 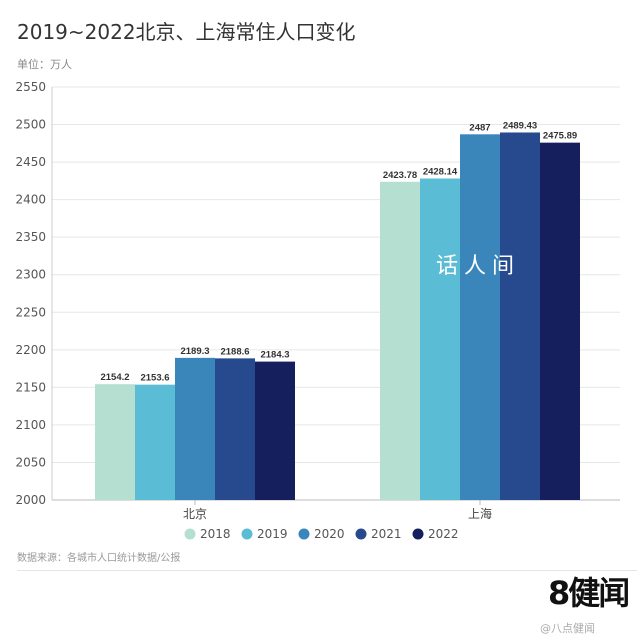 I want to click on bar-2018-上海, so click(x=400, y=341).